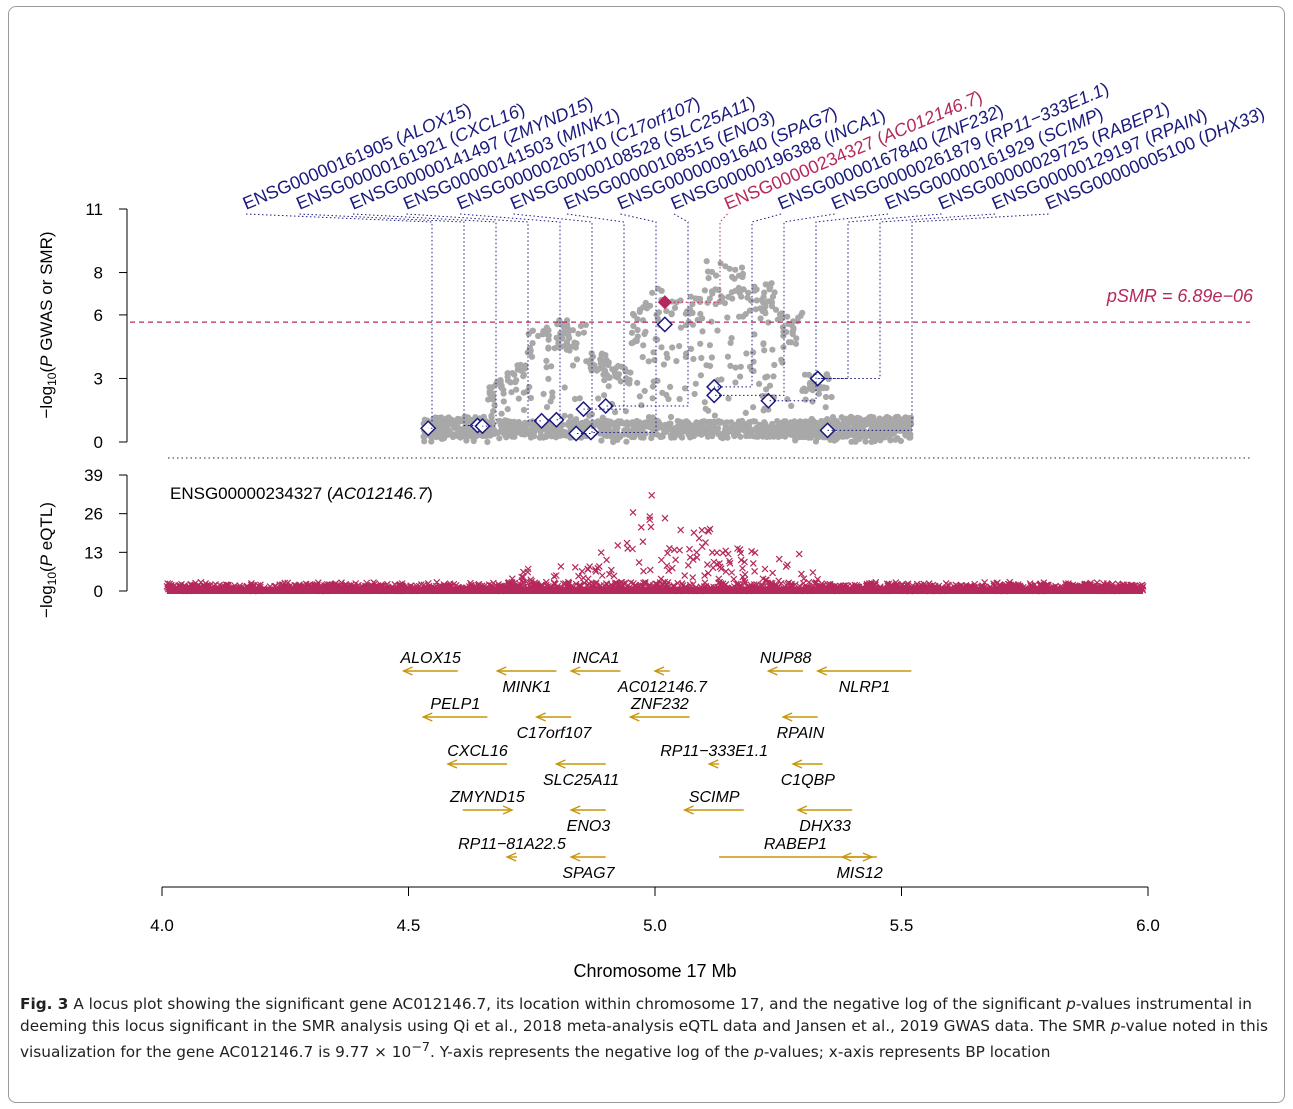 The width and height of the screenshot is (1293, 1109). What do you see at coordinates (595, 658) in the screenshot?
I see `gene-label: INCA1` at bounding box center [595, 658].